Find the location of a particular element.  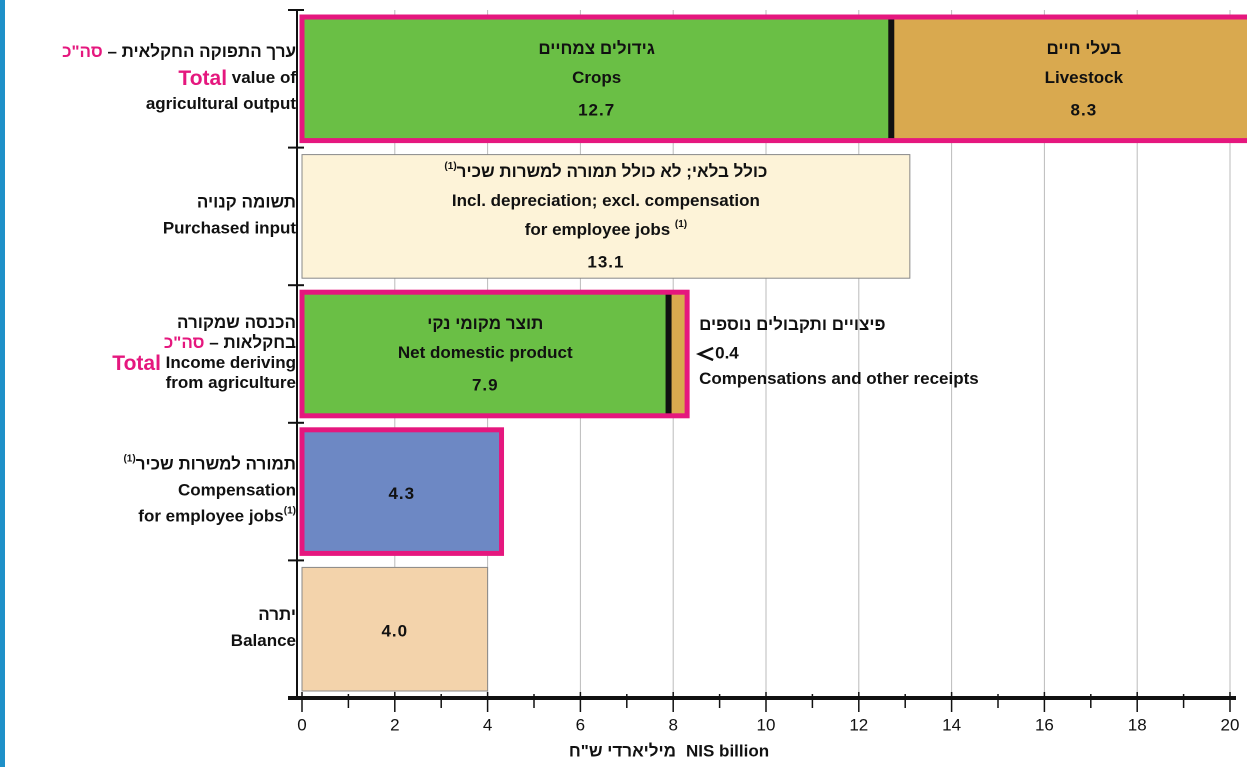

label-line: Balance is located at coordinates (263, 641).